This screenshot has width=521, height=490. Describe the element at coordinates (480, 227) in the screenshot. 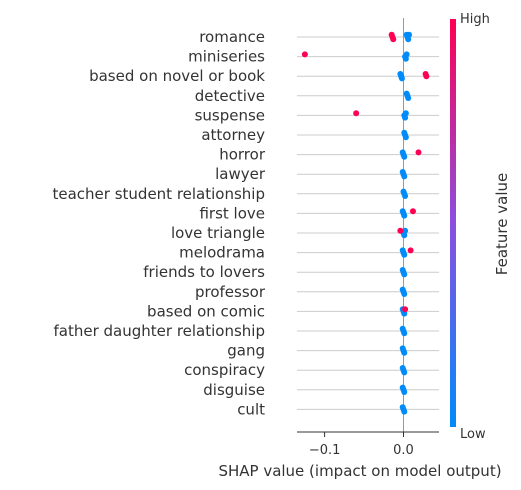

I see `colorbar: High Low Feature value` at that location.